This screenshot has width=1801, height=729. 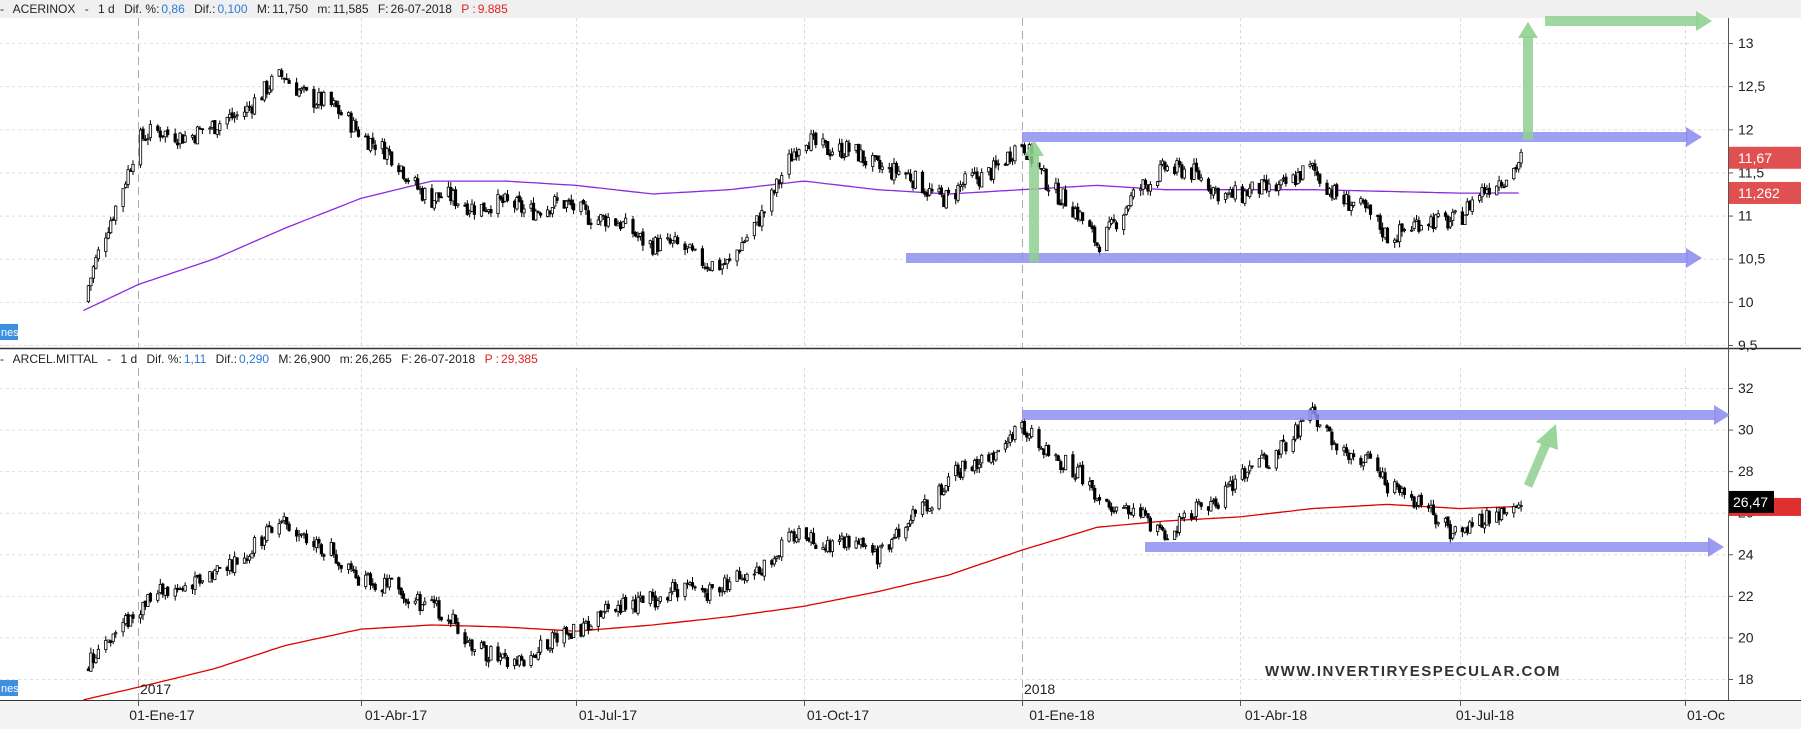 What do you see at coordinates (9, 688) in the screenshot?
I see `side-tag` at bounding box center [9, 688].